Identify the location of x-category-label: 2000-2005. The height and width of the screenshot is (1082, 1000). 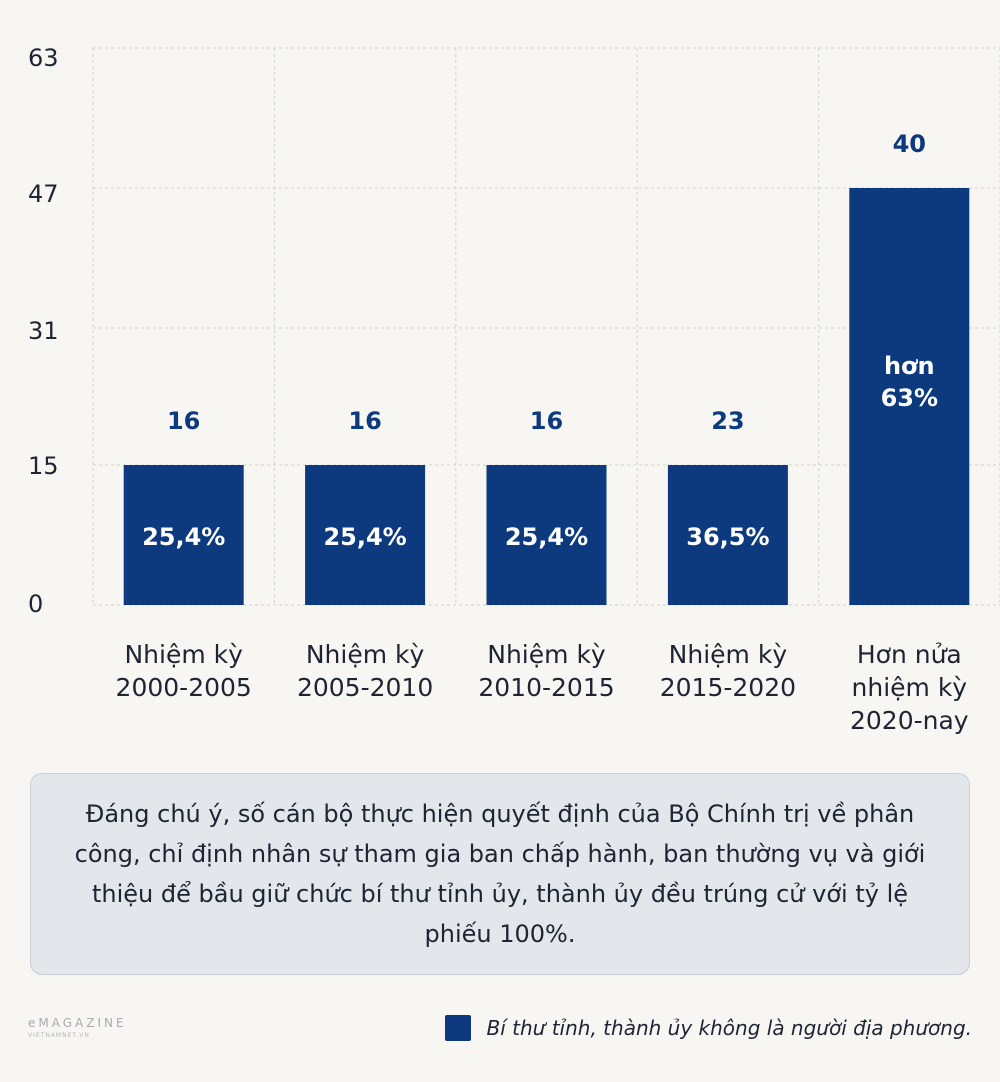
(184, 687).